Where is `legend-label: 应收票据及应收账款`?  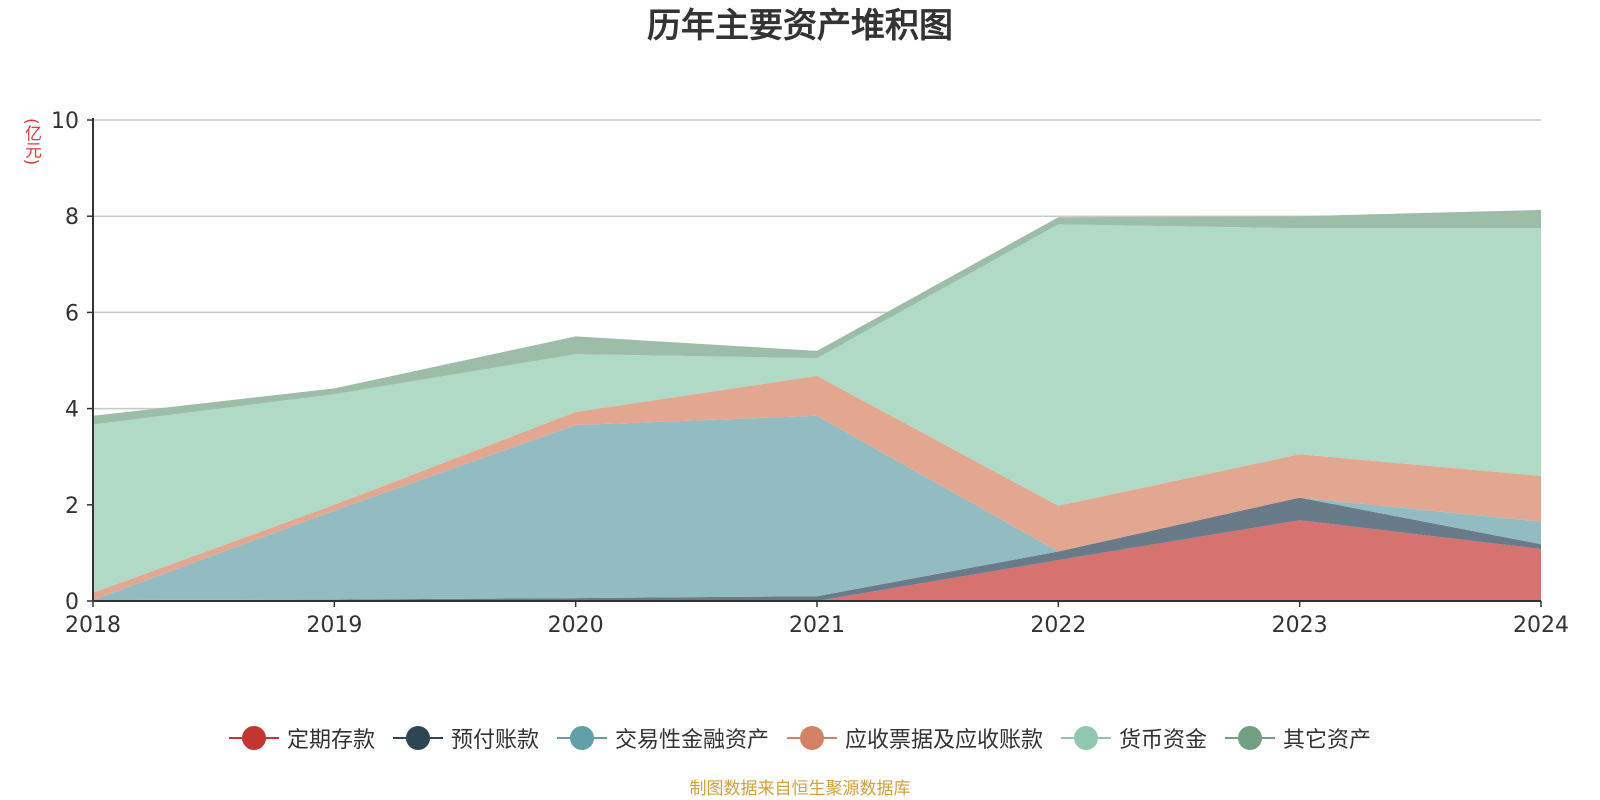 legend-label: 应收票据及应收账款 is located at coordinates (944, 740).